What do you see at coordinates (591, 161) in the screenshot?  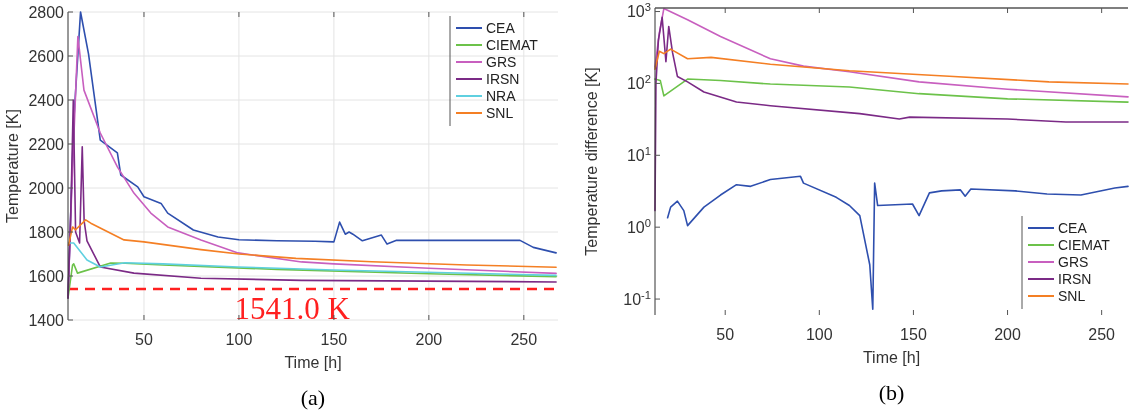 I see `y-axis-title: Temperature difference [K]` at bounding box center [591, 161].